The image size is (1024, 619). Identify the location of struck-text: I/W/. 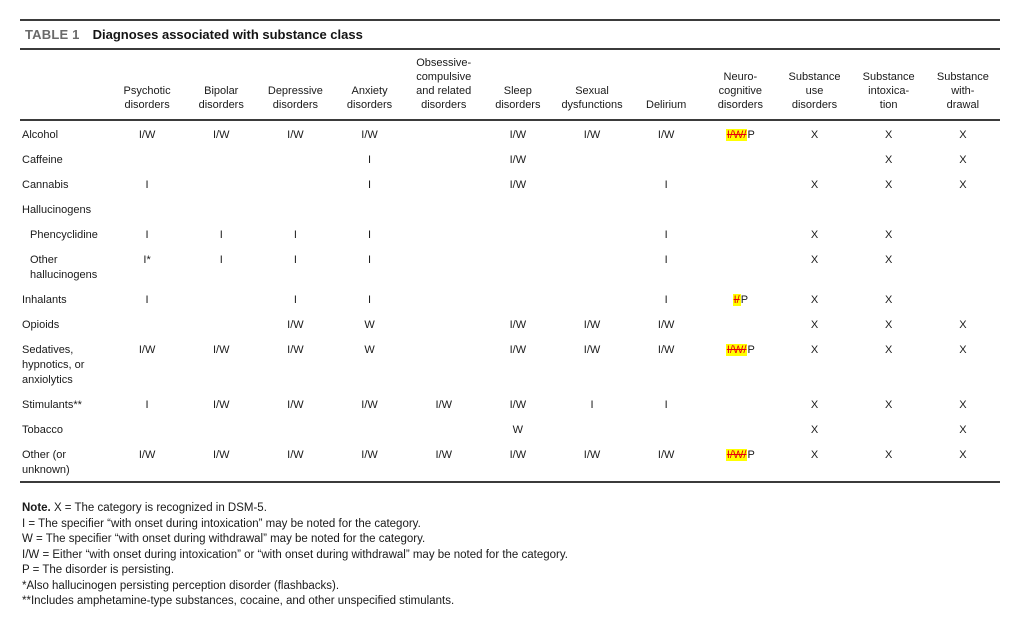
(736, 350).